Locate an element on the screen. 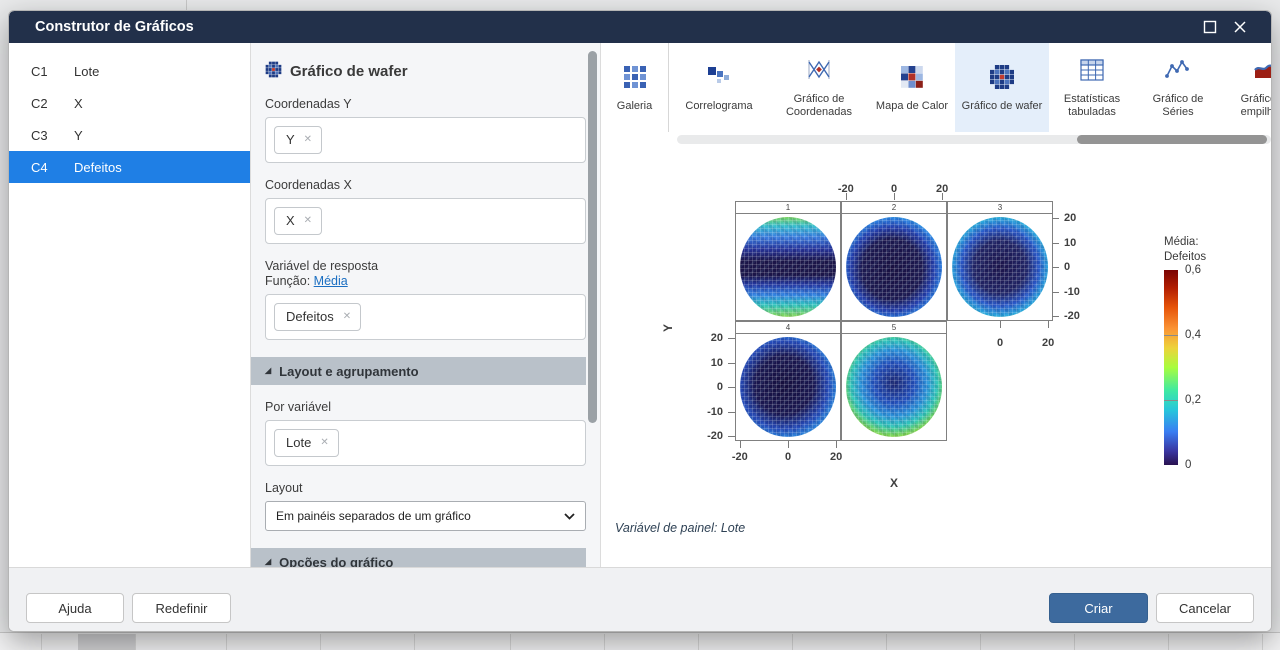 This screenshot has width=1280, height=650. variable-chip-lote: Lote ✕ is located at coordinates (306, 443).